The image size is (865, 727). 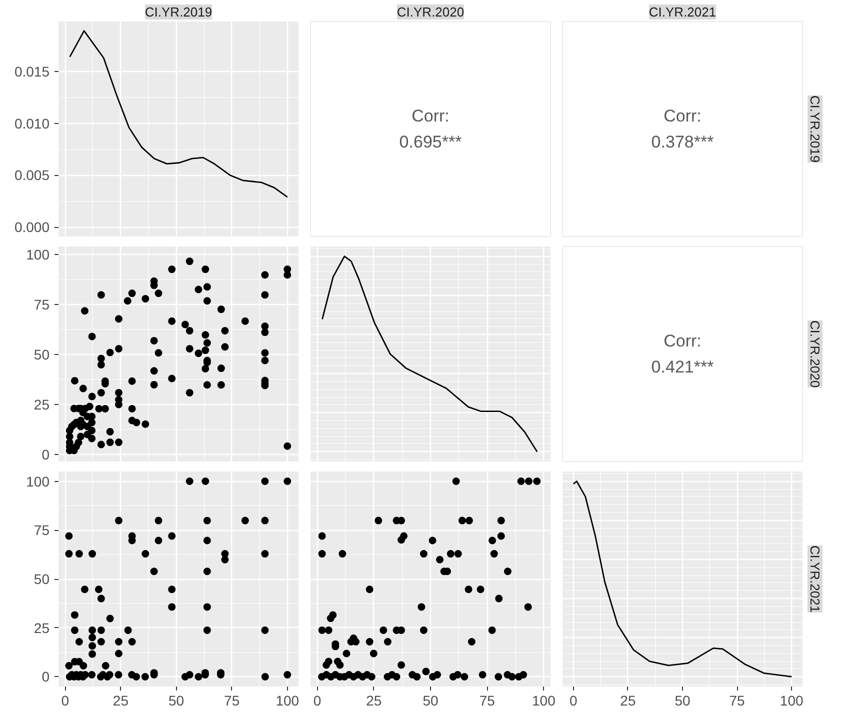 I want to click on y-tick-label: 0.015, so click(x=32, y=71).